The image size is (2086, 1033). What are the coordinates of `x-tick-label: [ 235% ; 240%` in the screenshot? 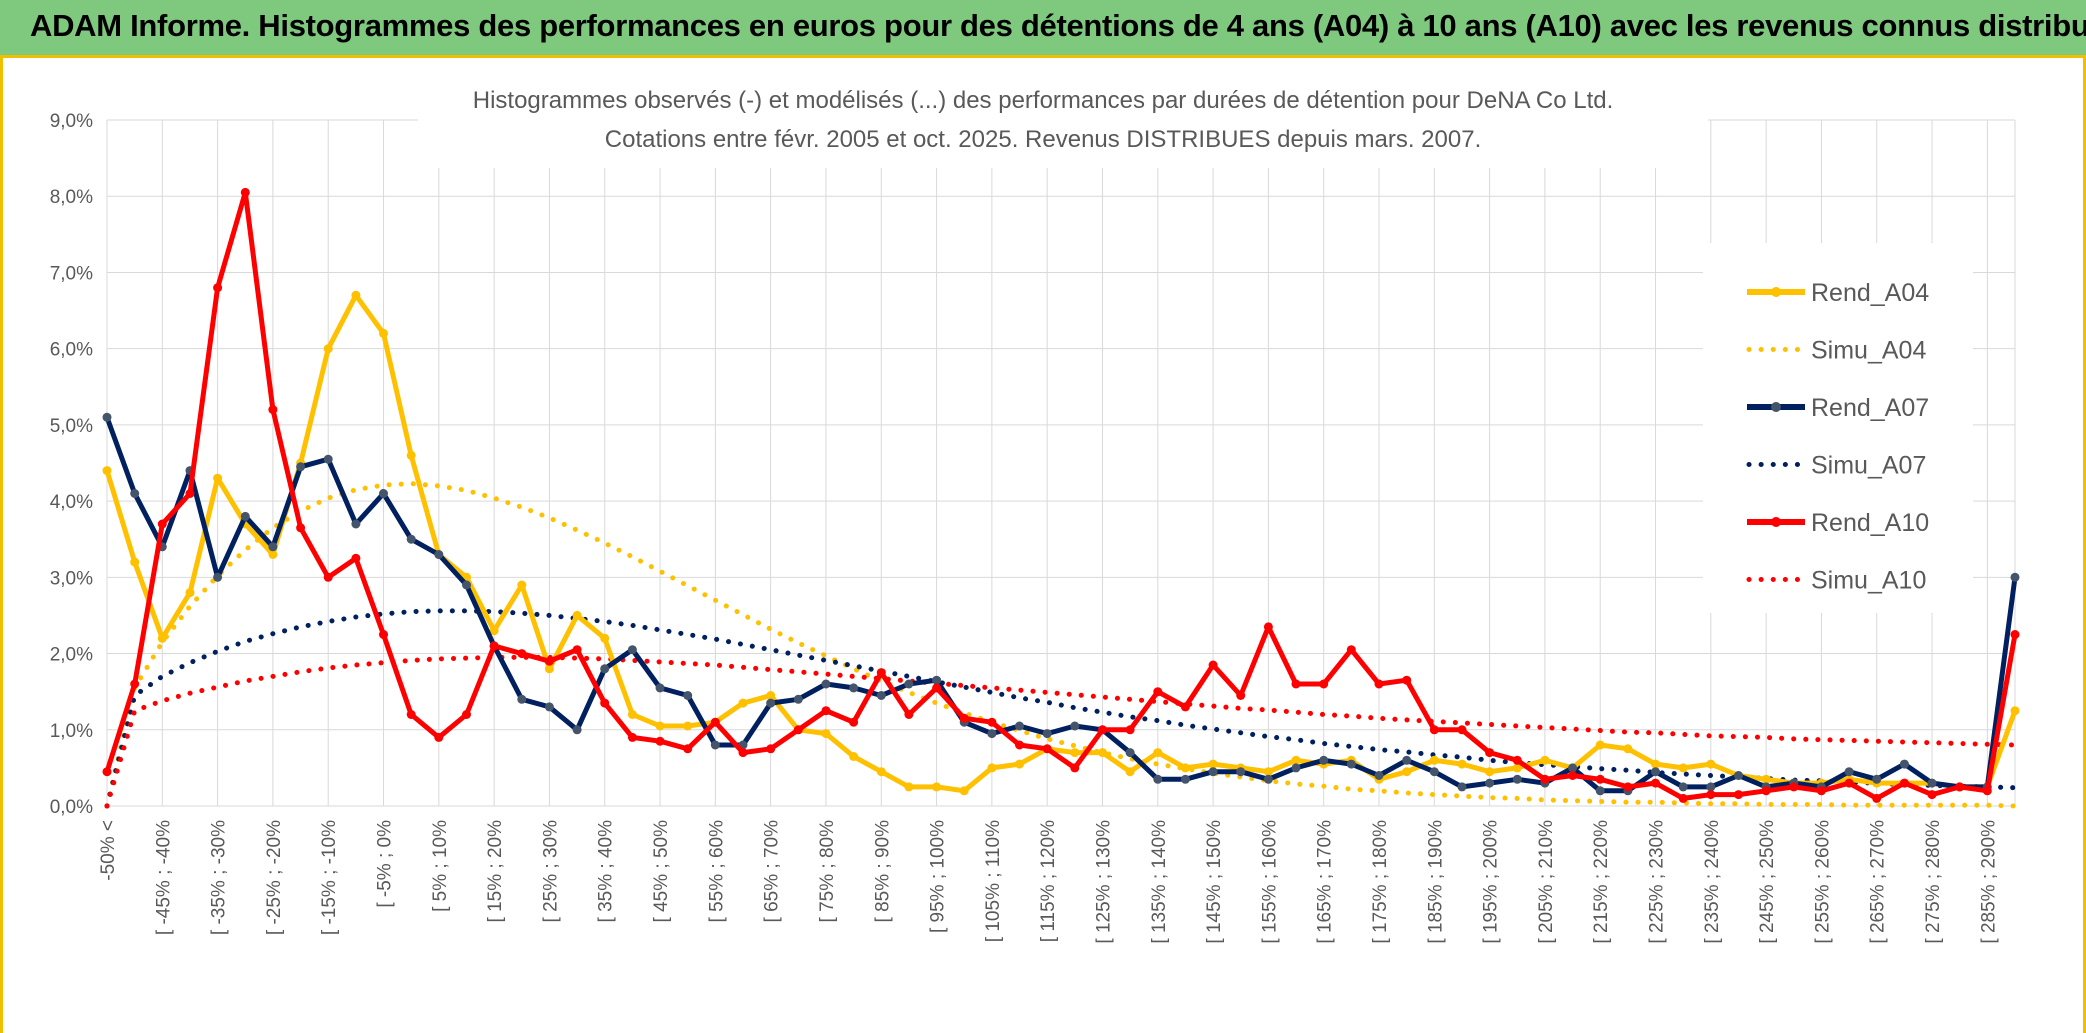 It's located at (1712, 882).